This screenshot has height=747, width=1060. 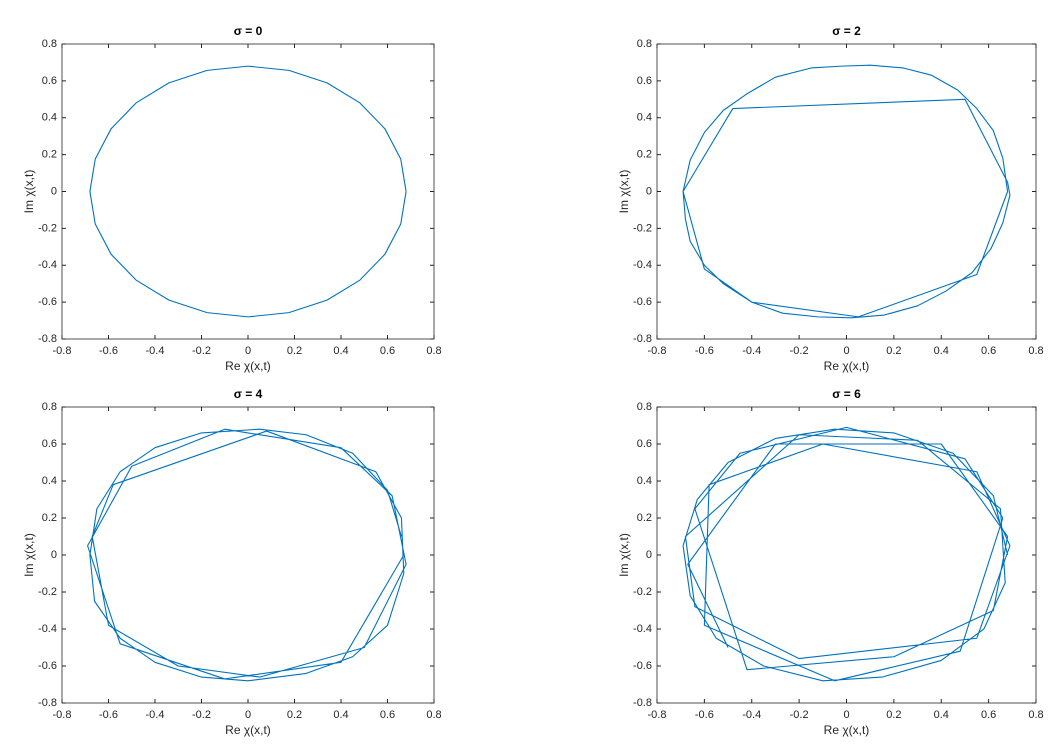 What do you see at coordinates (846, 31) in the screenshot?
I see `chart-title: σ = 2` at bounding box center [846, 31].